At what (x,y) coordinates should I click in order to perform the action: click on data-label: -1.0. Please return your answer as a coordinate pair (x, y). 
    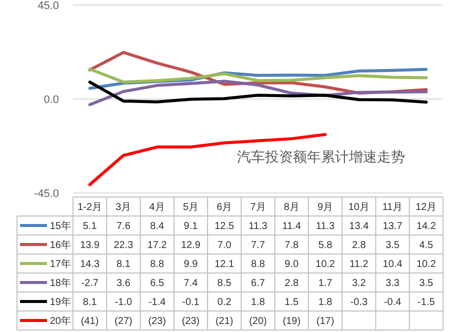
    Looking at the image, I should click on (123, 302).